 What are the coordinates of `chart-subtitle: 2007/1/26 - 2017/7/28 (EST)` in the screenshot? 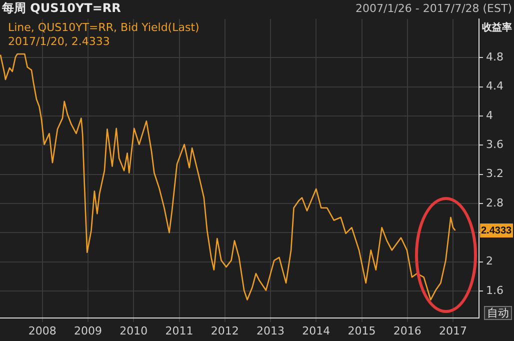 It's located at (434, 8).